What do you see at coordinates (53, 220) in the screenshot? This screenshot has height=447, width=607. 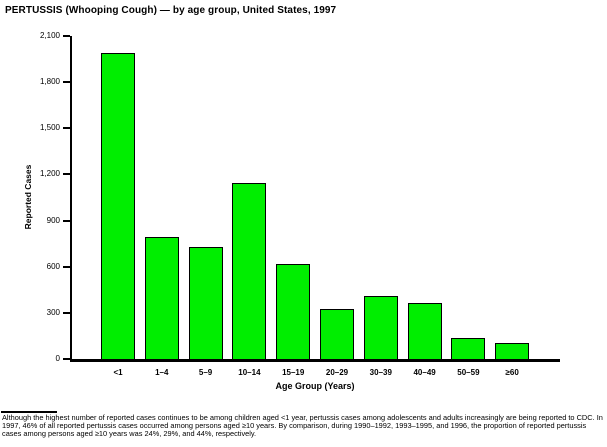 I see `y-tick-label: 900` at bounding box center [53, 220].